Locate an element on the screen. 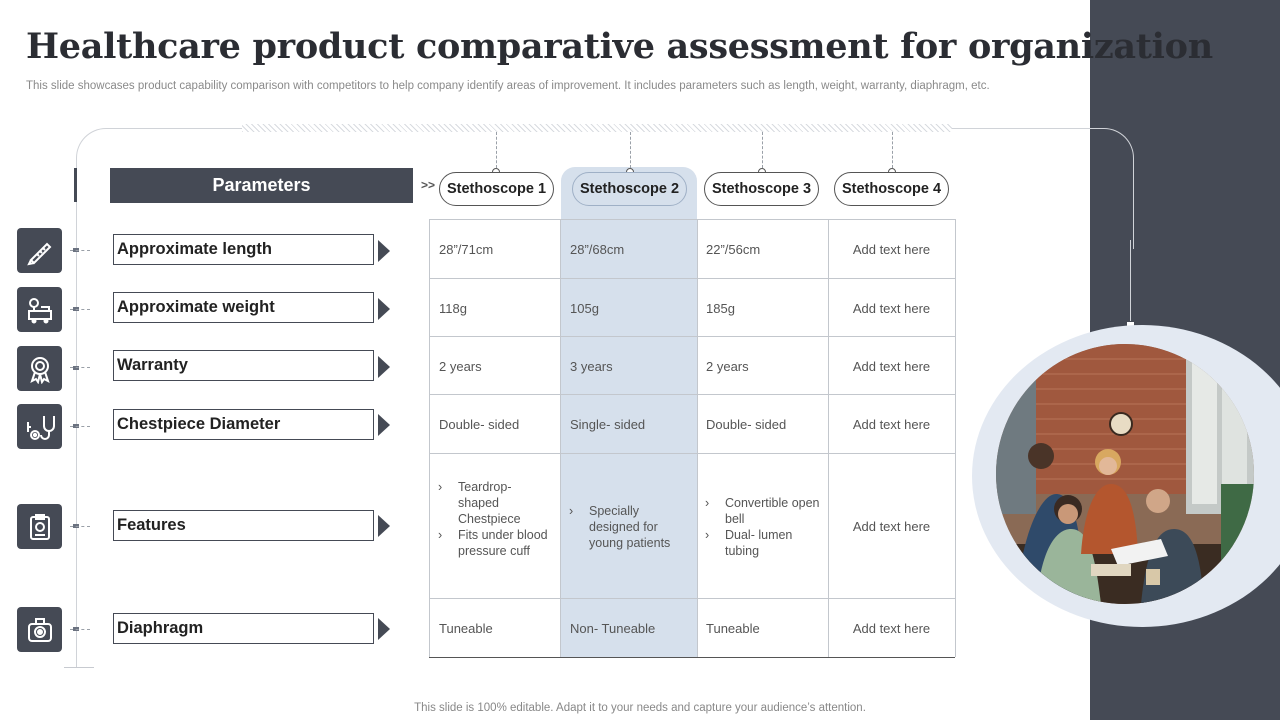 This screenshot has width=1280, height=720. column-header-stethoscope-2: Stethoscope 2 is located at coordinates (629, 189).